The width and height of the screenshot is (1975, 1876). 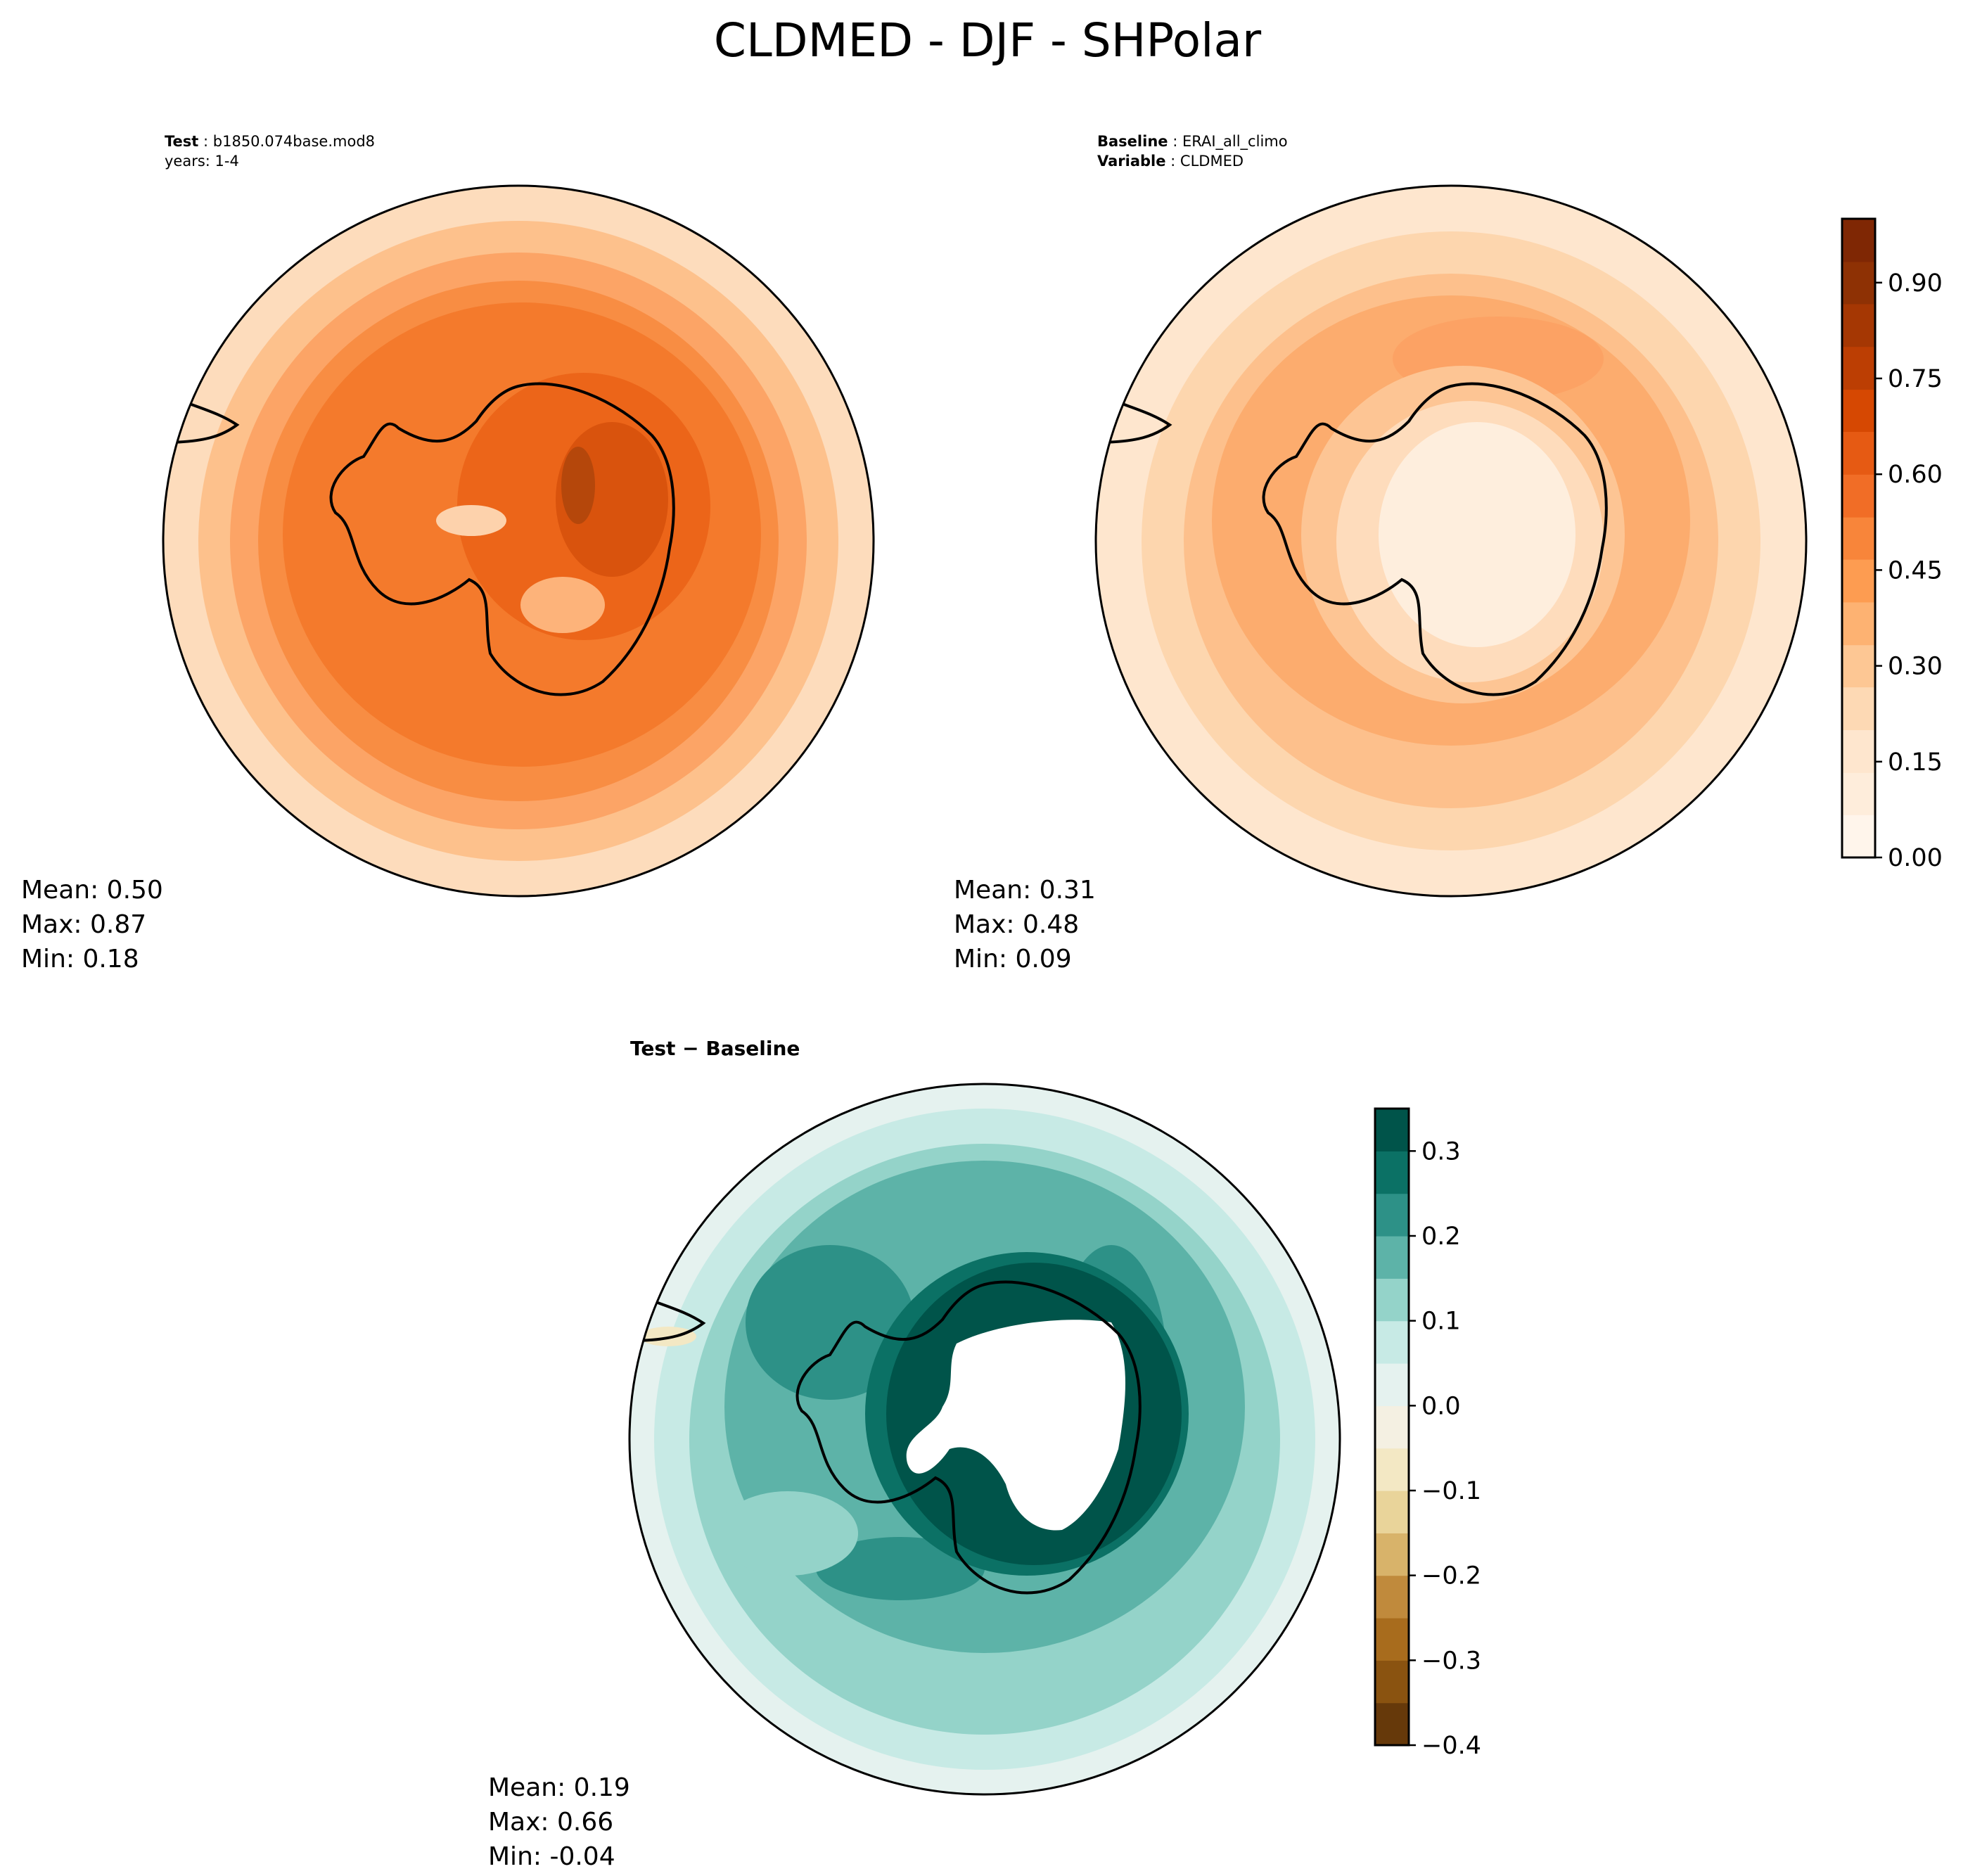 I want to click on baseline-map-border, so click(x=1451, y=541).